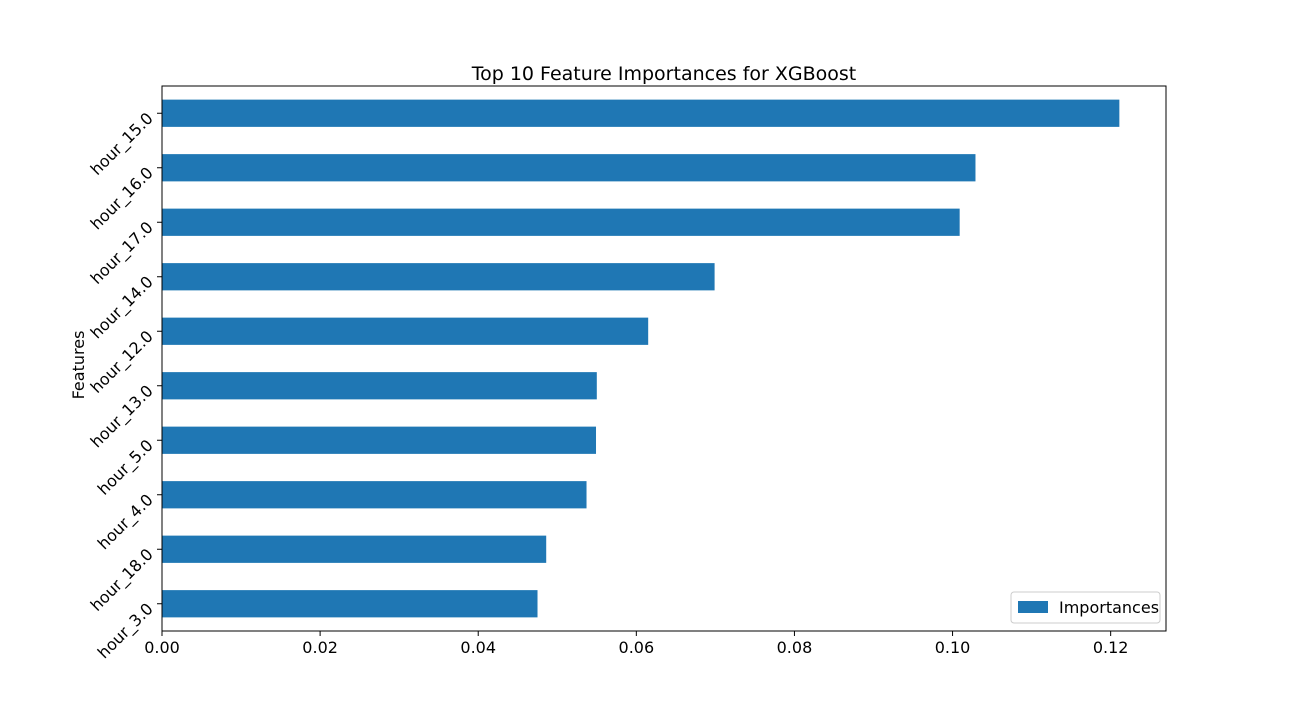  What do you see at coordinates (953, 647) in the screenshot?
I see `x-tick-label: 0.10` at bounding box center [953, 647].